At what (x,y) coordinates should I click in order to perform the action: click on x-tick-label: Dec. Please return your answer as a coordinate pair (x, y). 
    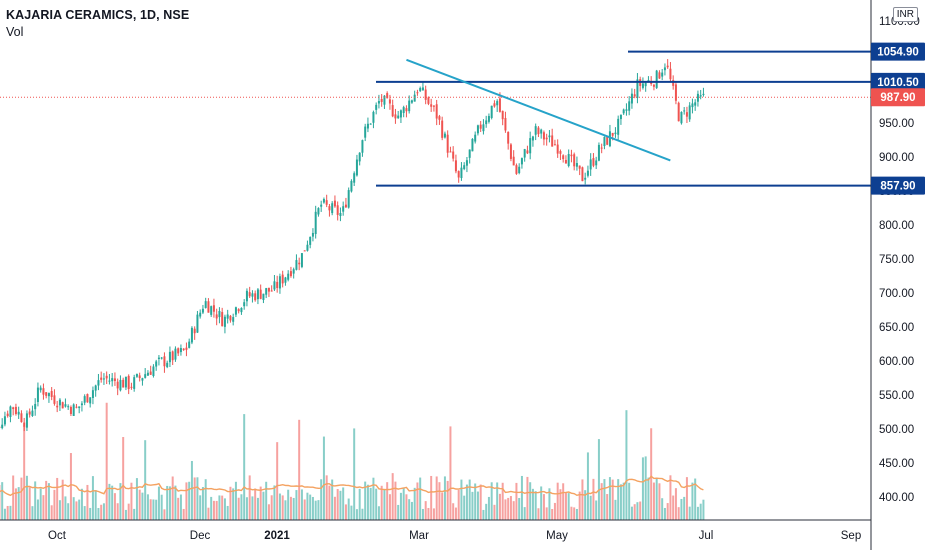
    Looking at the image, I should click on (200, 536).